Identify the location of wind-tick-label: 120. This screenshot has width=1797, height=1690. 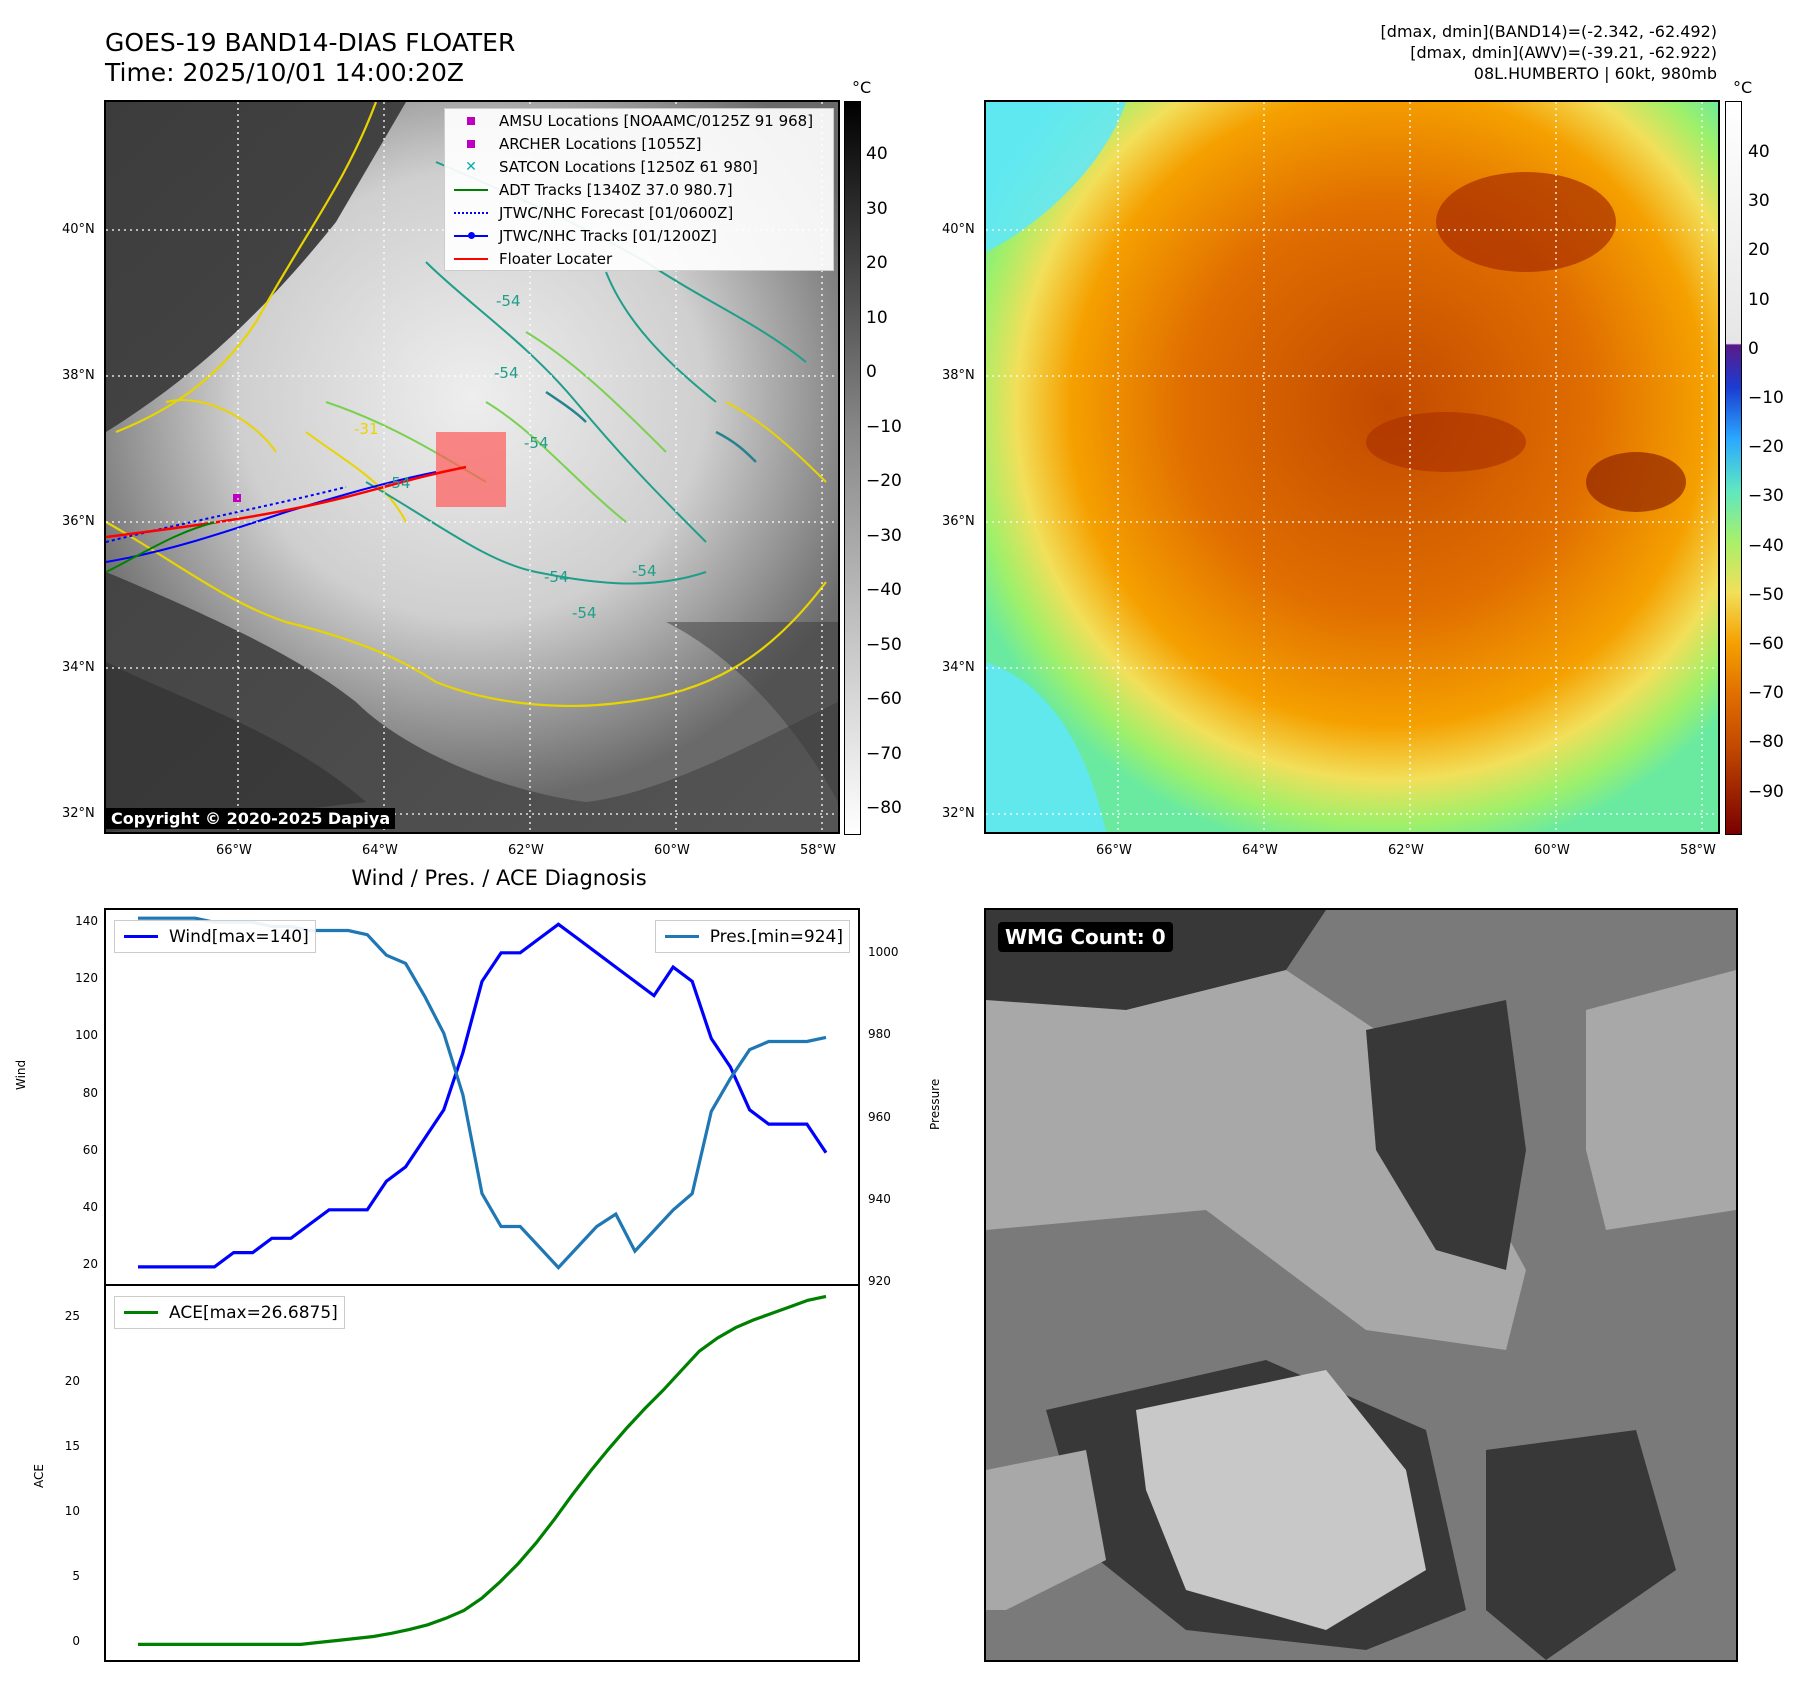
(86, 978).